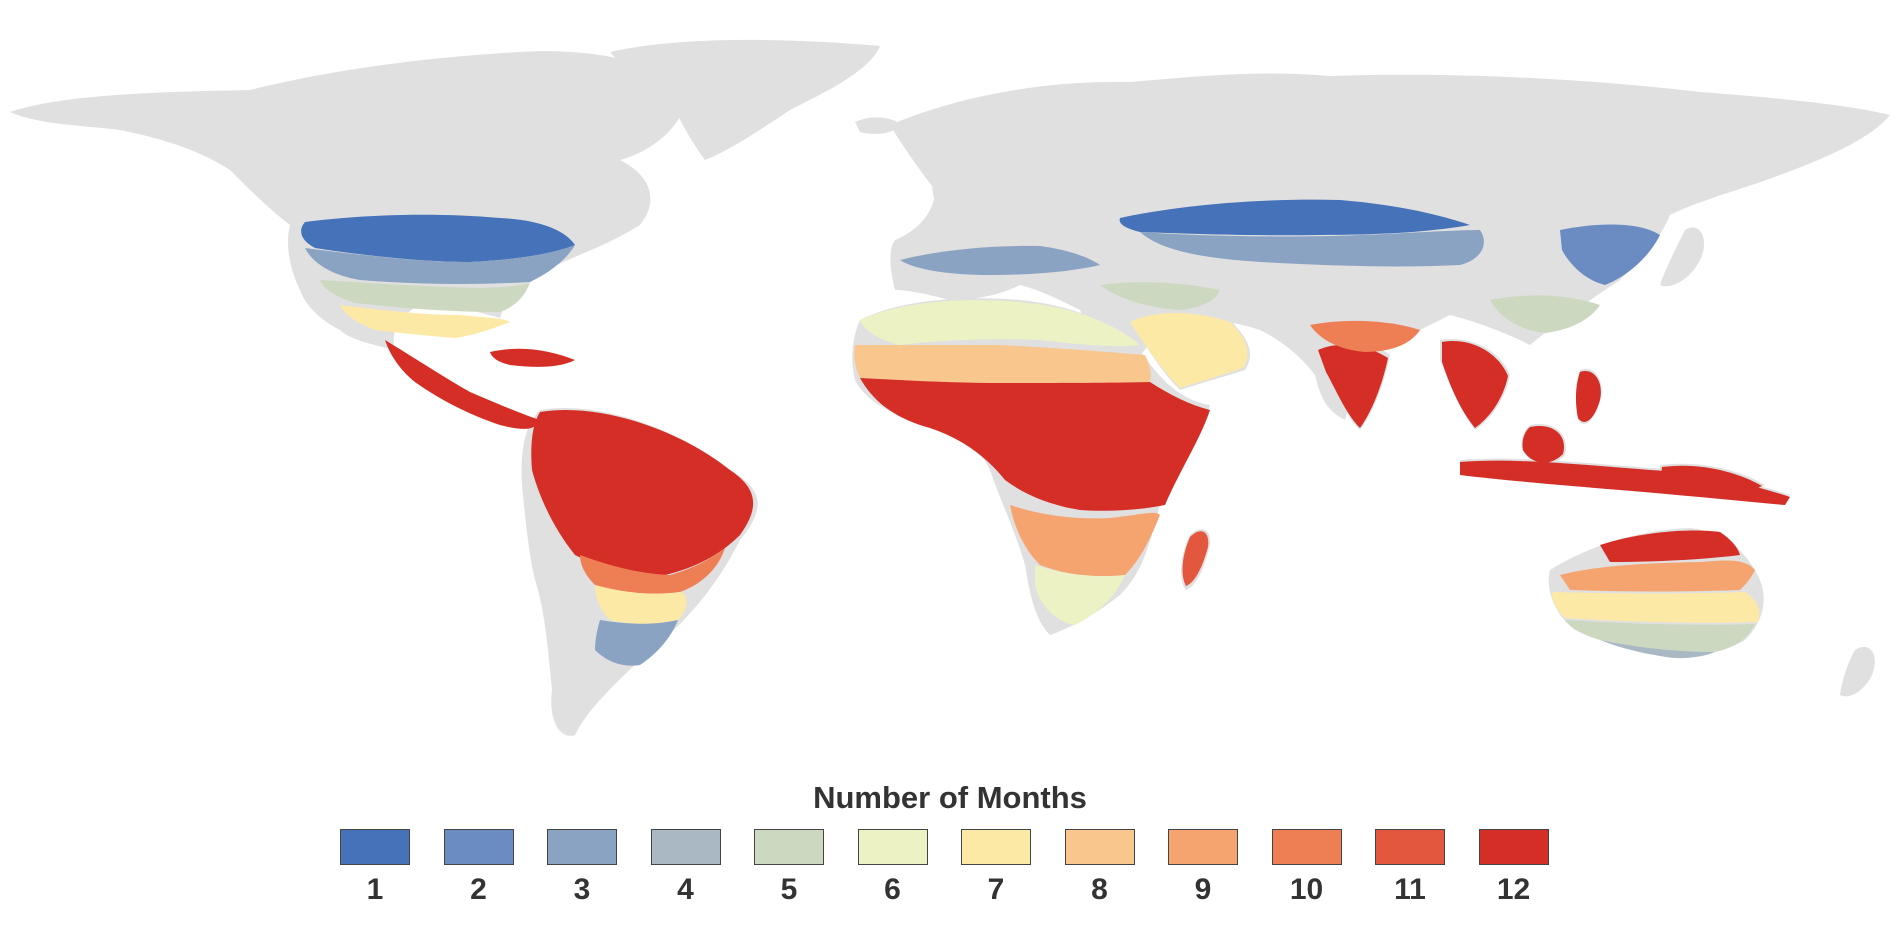 This screenshot has width=1900, height=950. Describe the element at coordinates (1410, 889) in the screenshot. I see `legend-label: 11` at that location.